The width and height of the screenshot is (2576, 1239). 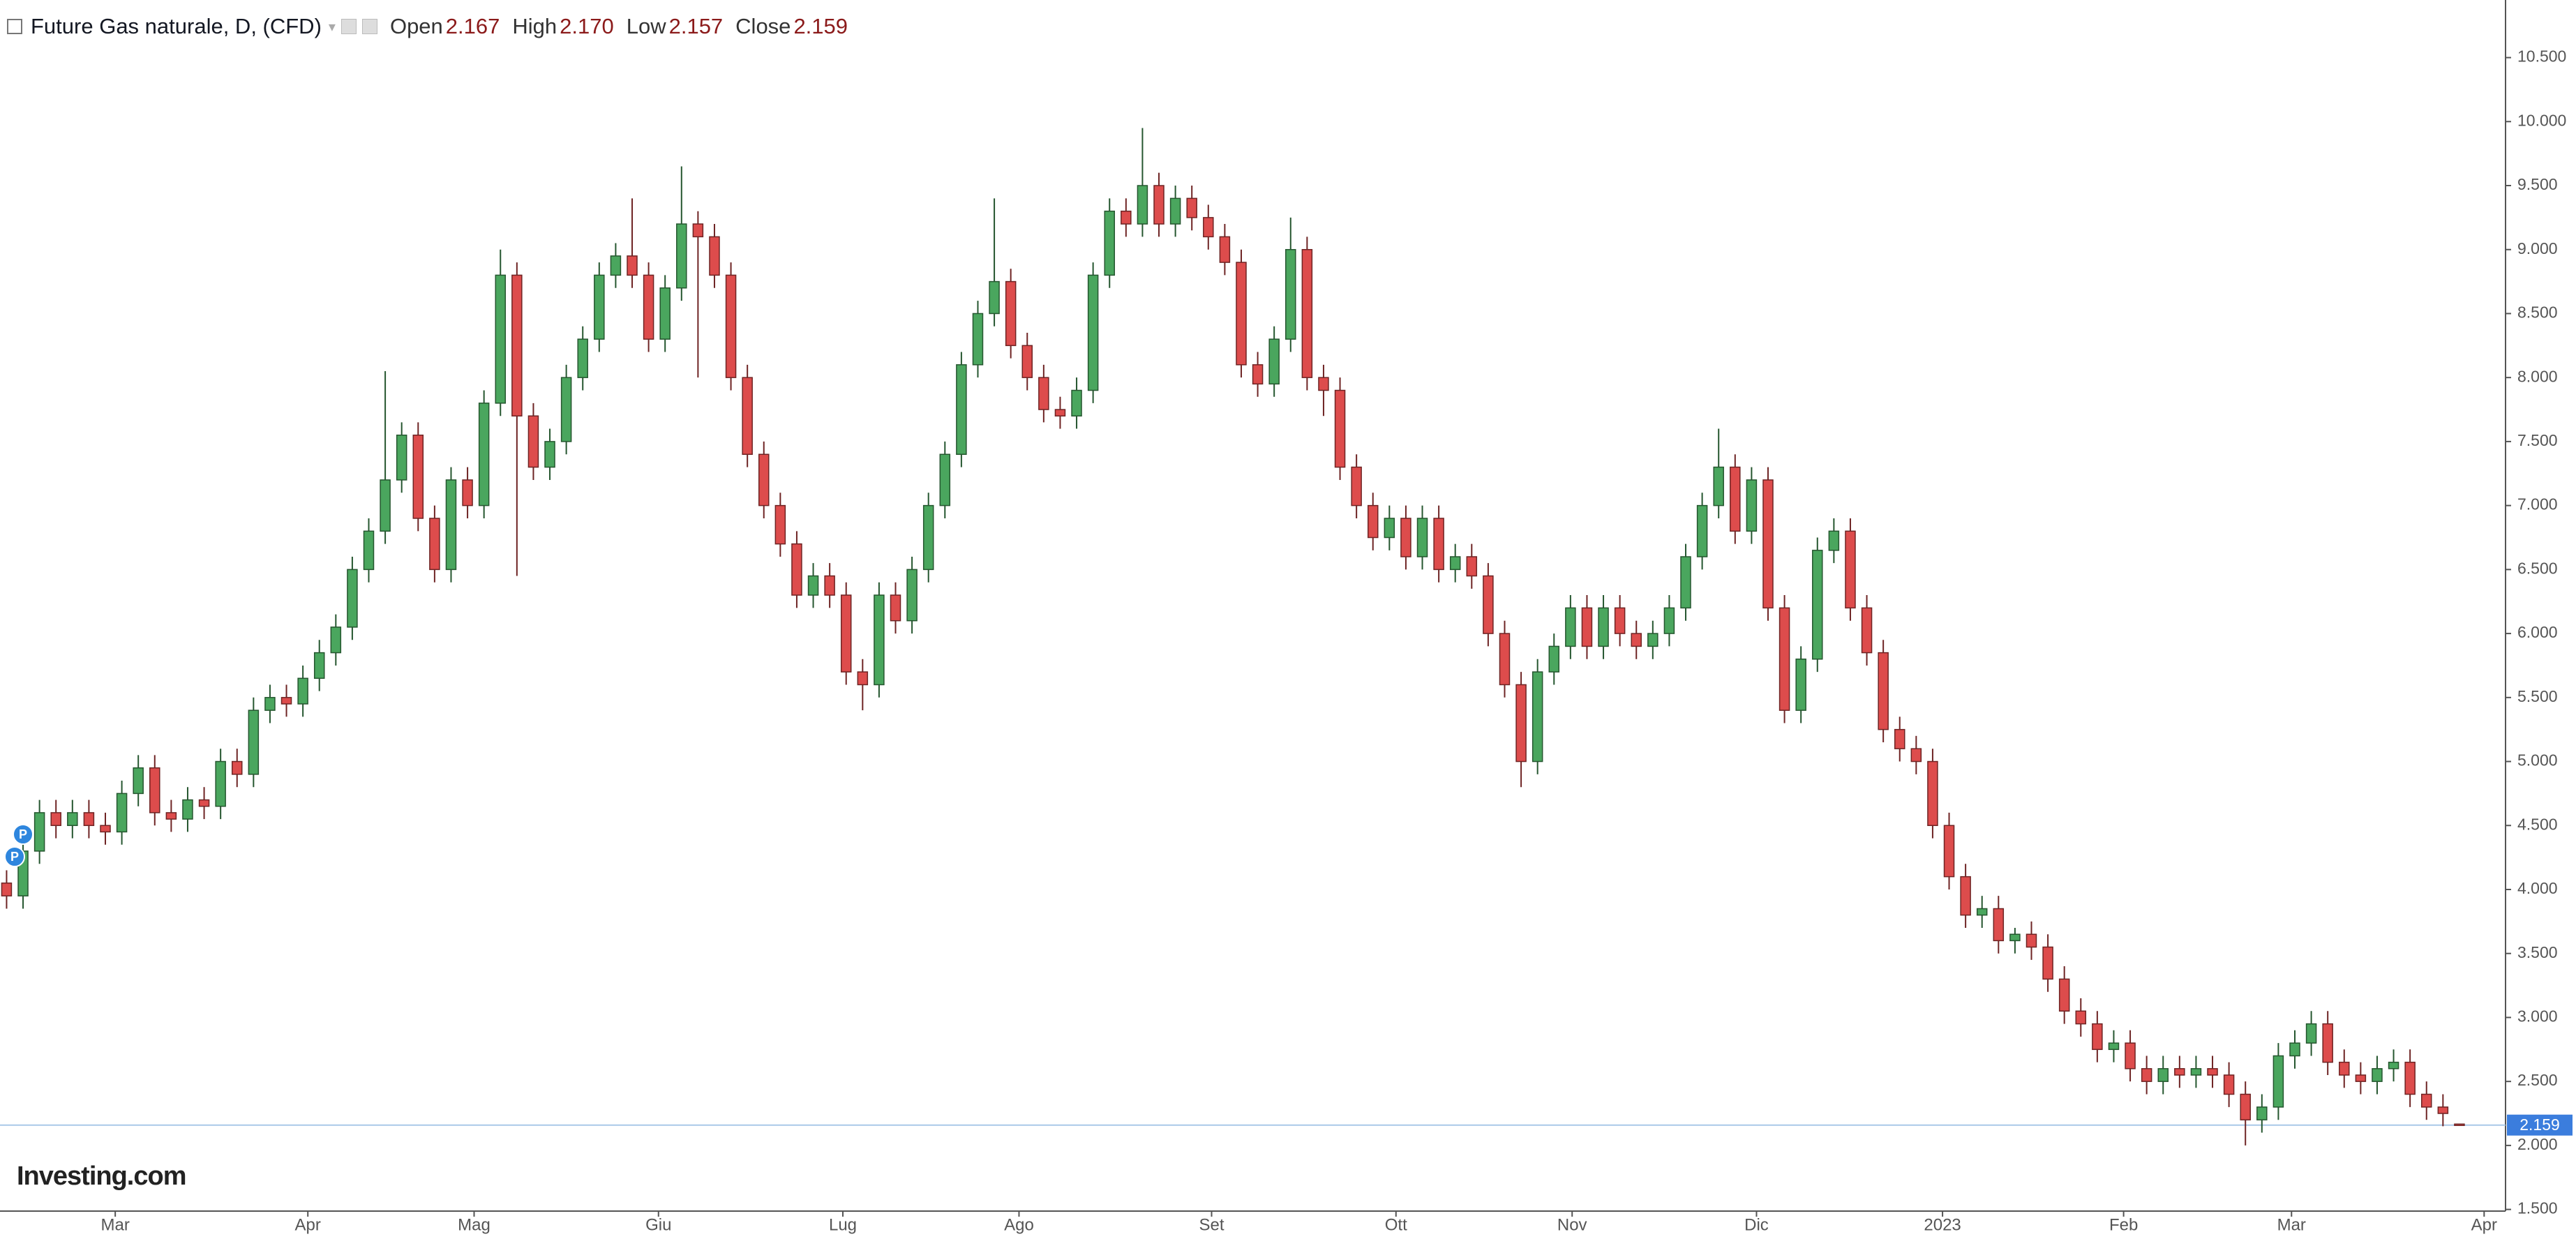 I want to click on y-tick-label: 10.500, so click(x=2541, y=56).